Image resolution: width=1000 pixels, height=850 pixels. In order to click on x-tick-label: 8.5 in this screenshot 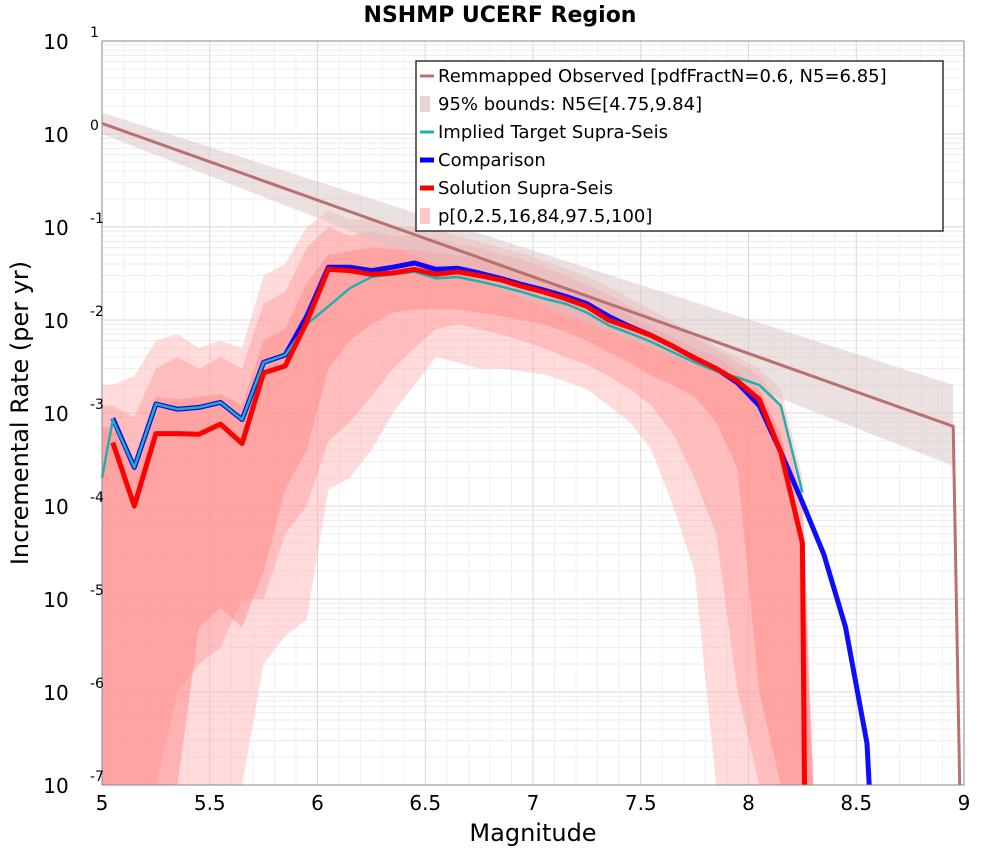, I will do `click(856, 803)`.